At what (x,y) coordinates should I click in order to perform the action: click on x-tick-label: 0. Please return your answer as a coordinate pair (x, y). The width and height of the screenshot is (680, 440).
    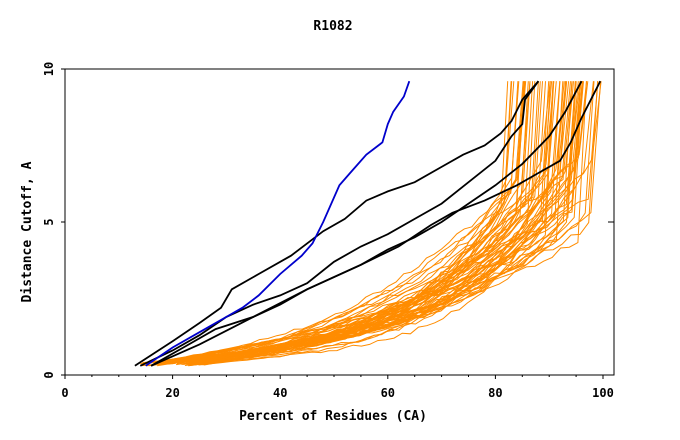
    Looking at the image, I should click on (64, 393).